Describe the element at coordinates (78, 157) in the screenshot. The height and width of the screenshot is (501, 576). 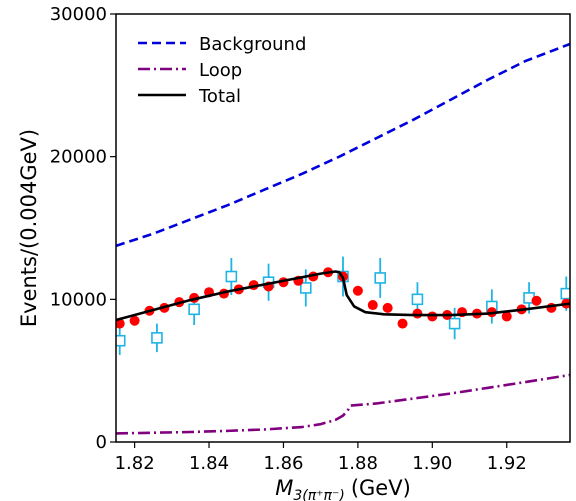
I see `y-tick-label: 20000` at that location.